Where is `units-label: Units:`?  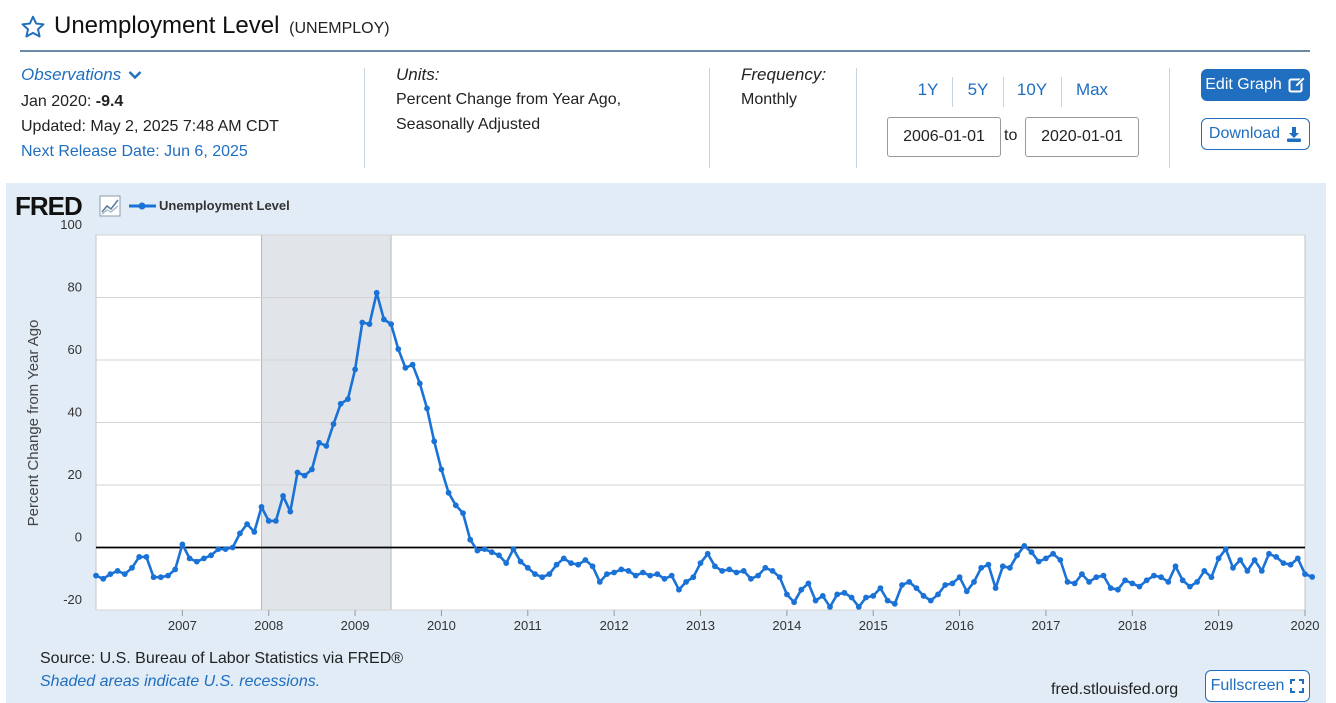
units-label: Units: is located at coordinates (418, 74).